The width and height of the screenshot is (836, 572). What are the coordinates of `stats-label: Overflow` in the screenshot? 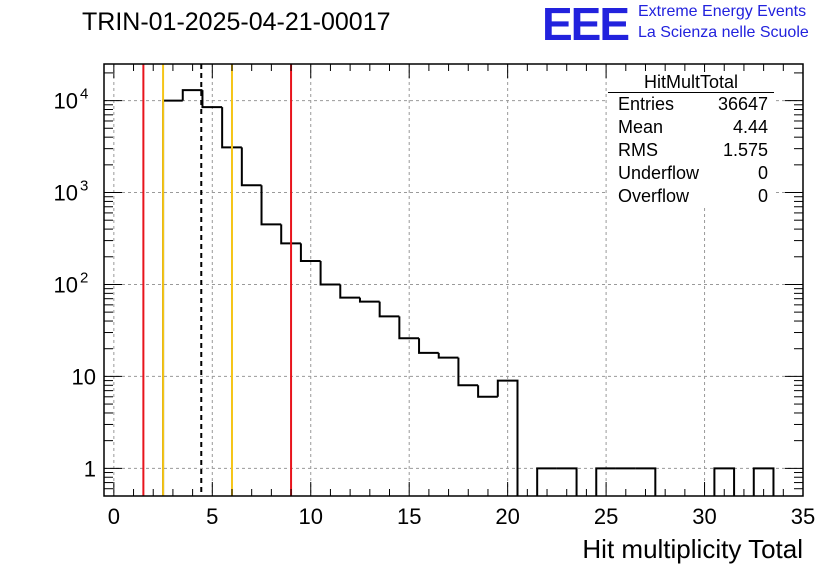 It's located at (654, 196).